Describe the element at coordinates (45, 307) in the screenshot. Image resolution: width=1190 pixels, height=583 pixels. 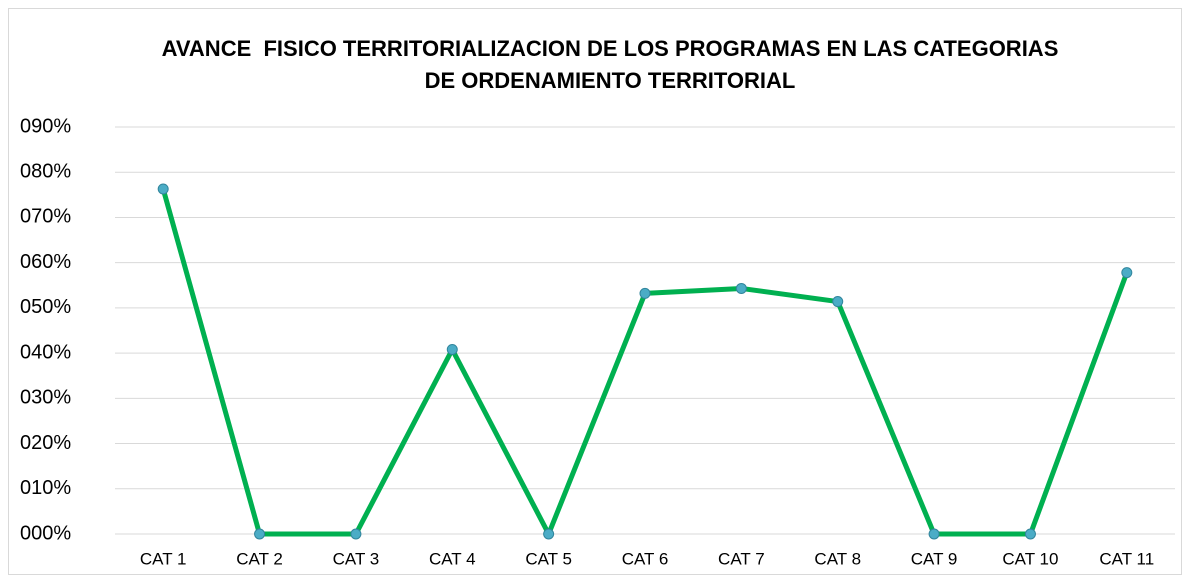
I see `y-tick-label: 050%` at that location.